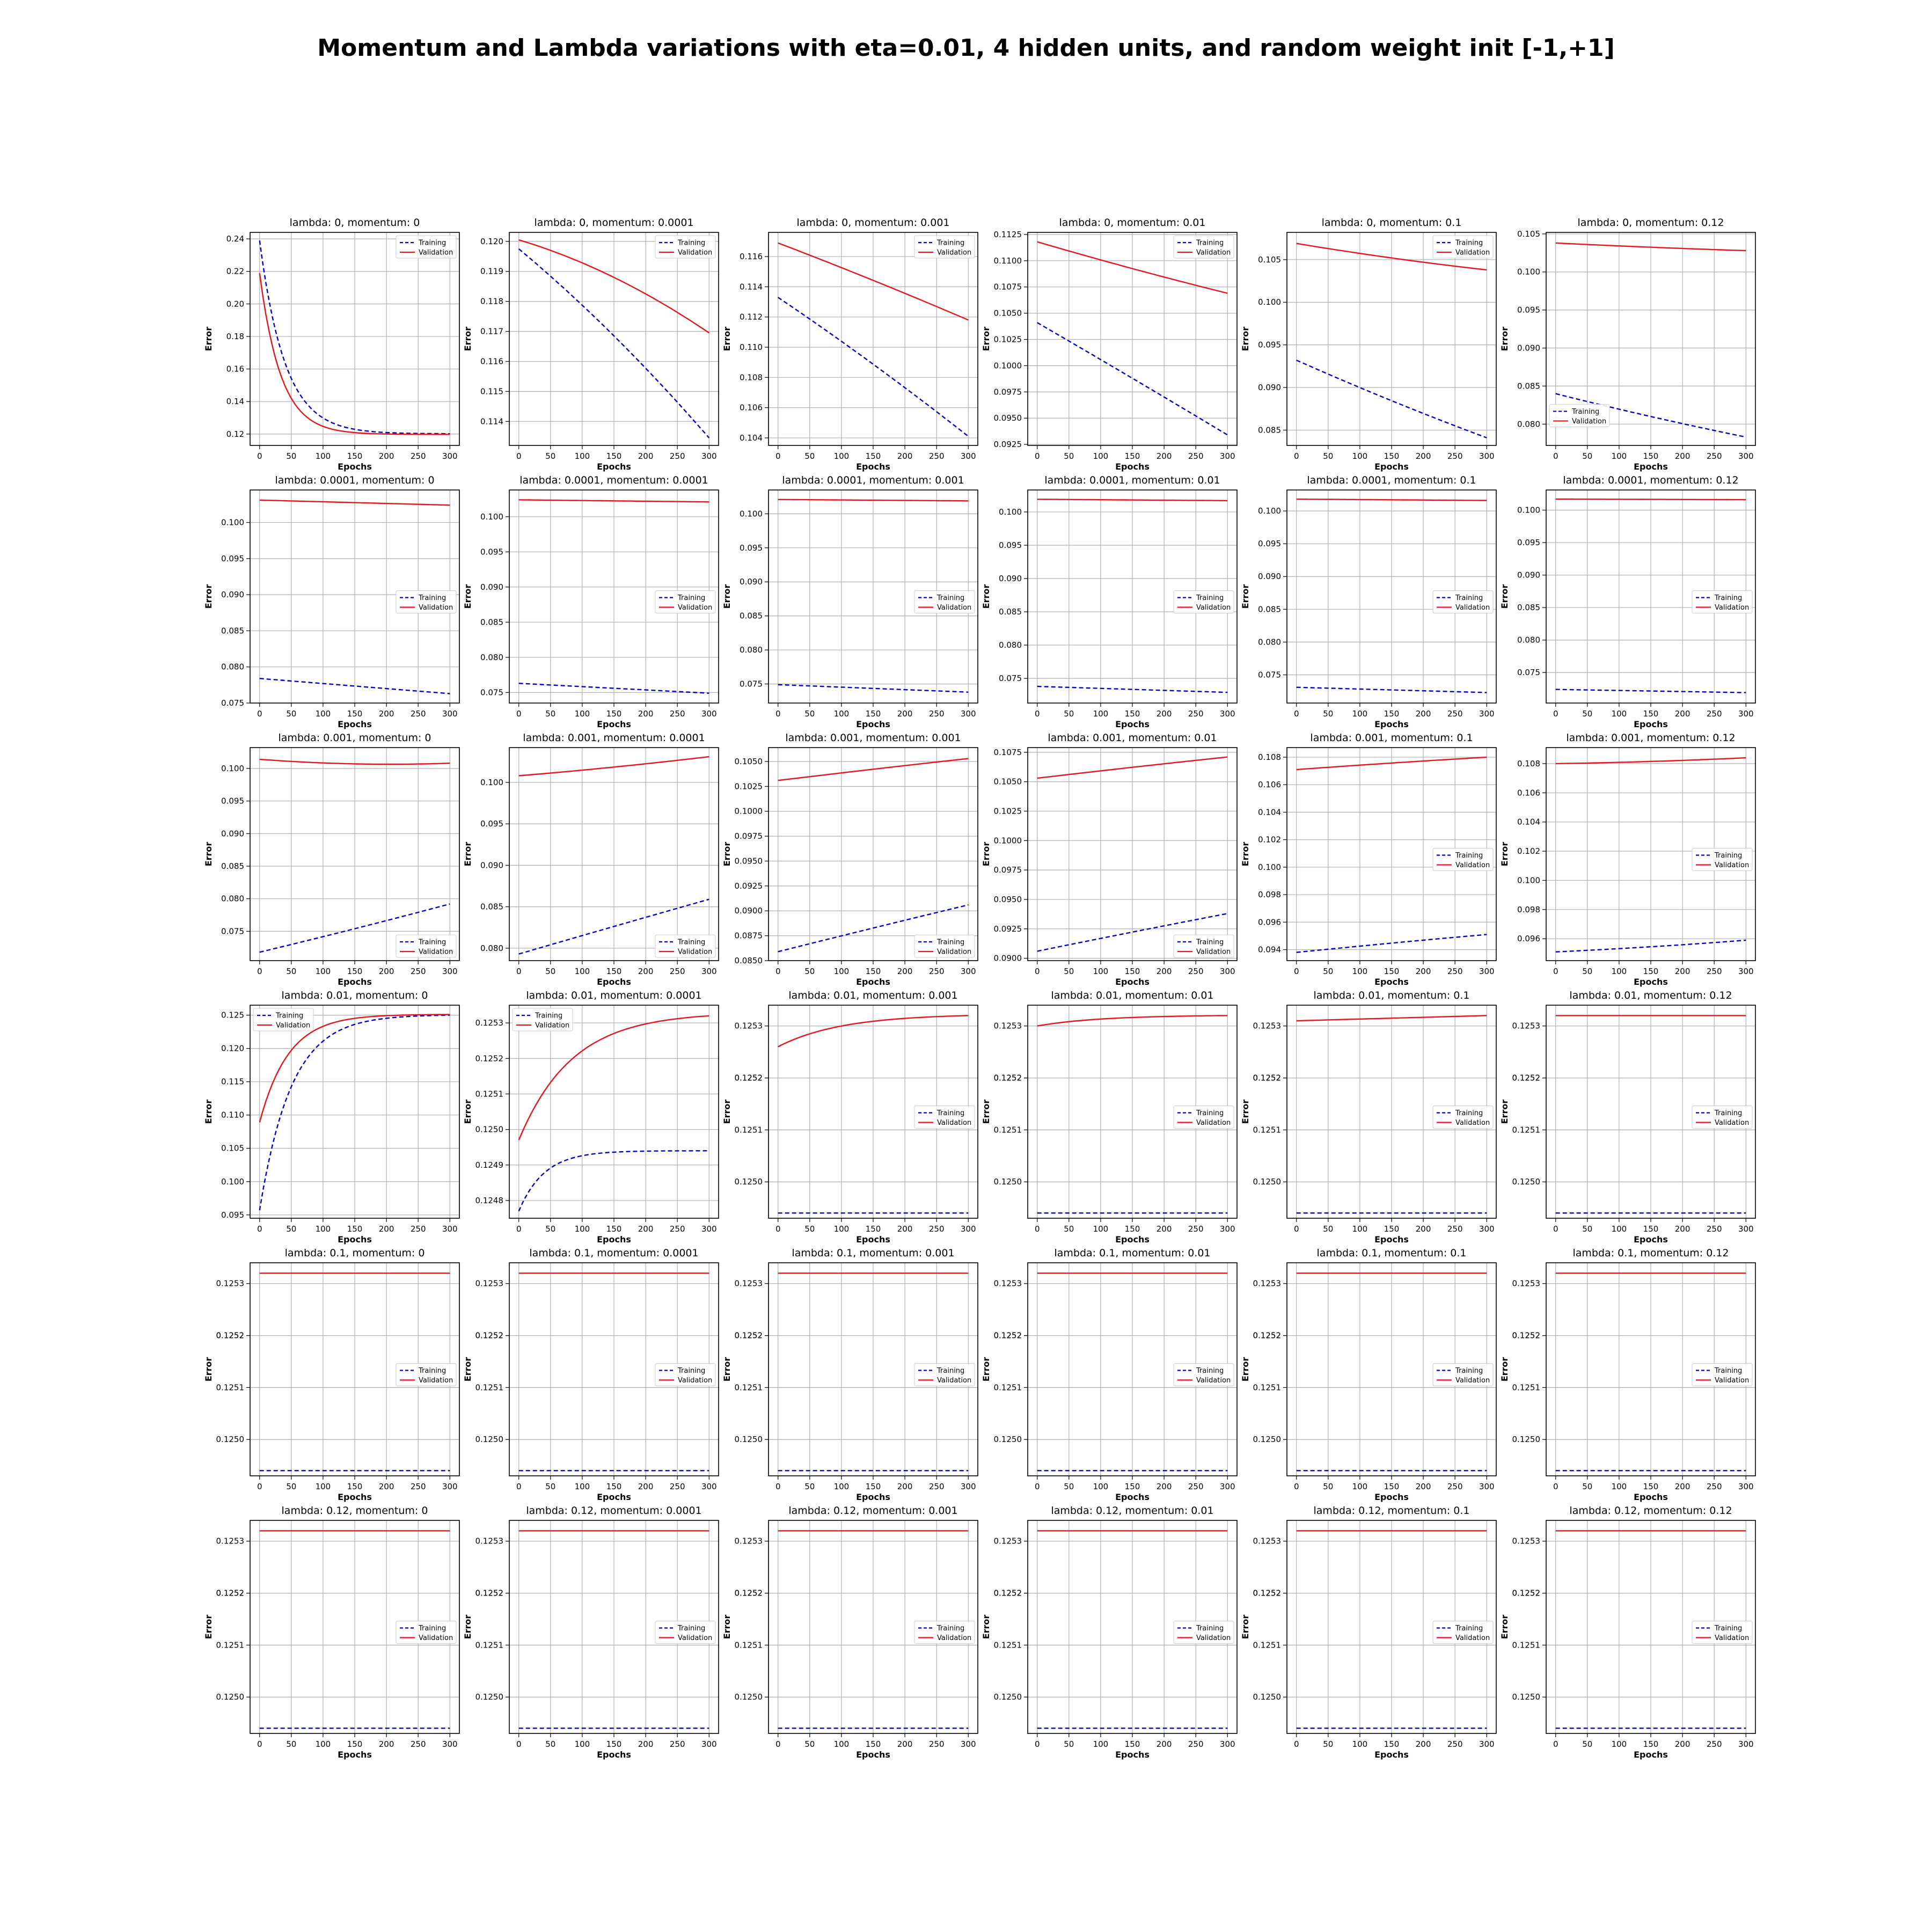 This screenshot has height=1932, width=1932. What do you see at coordinates (613, 480) in the screenshot?
I see `subplot-title: lambda: 0.0001, momentum: 0.0001` at bounding box center [613, 480].